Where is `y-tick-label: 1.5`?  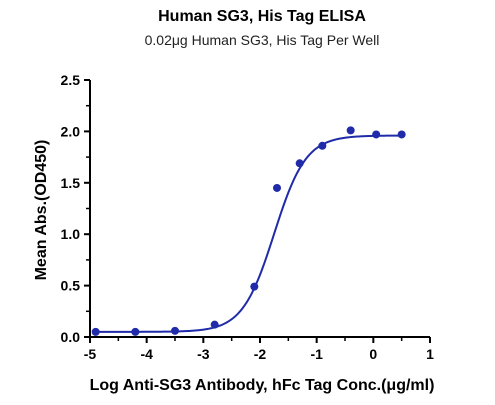 y-tick-label: 1.5 is located at coordinates (71, 183).